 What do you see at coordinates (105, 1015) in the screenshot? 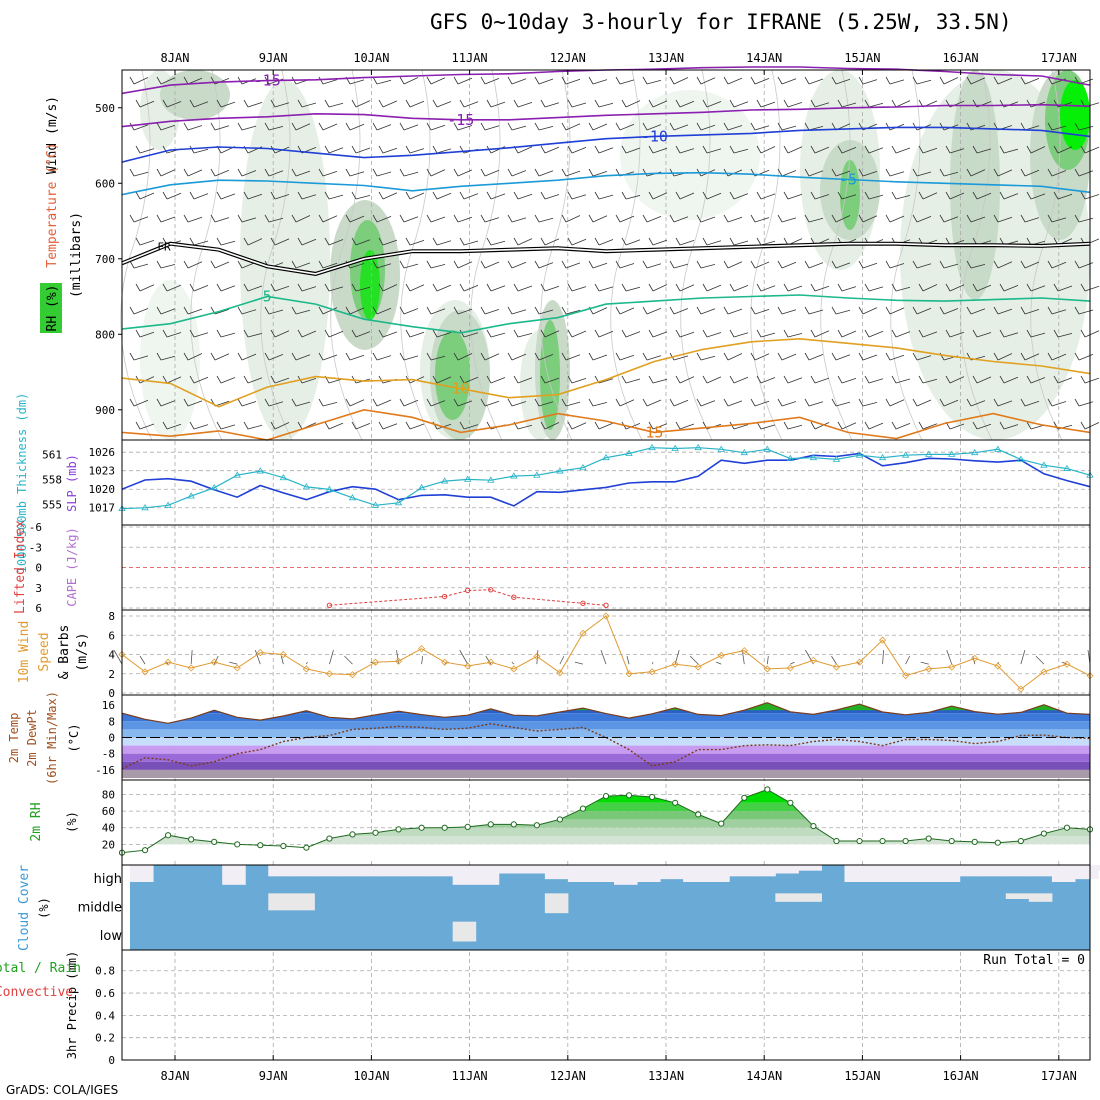
I see `precip-tick-label: 0.4` at bounding box center [105, 1015].